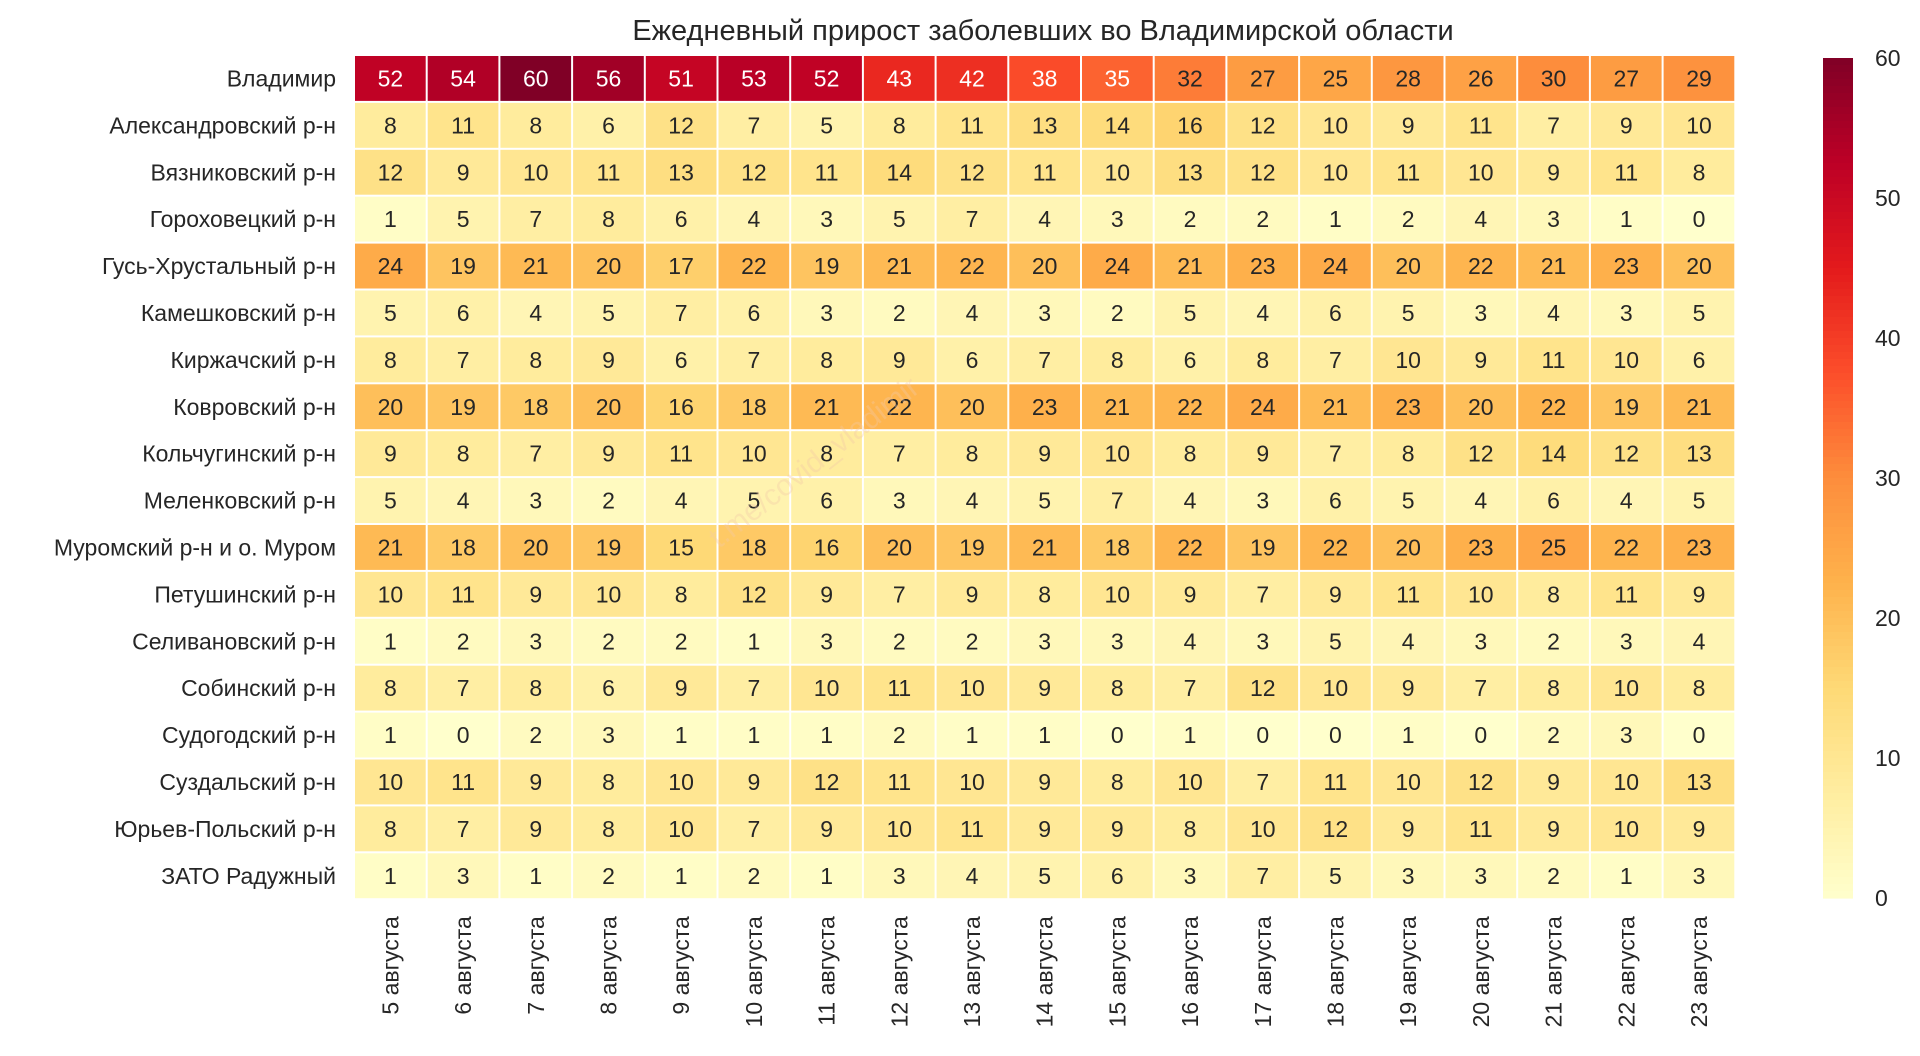  I want to click on cell-value-label: 14, so click(1118, 125).